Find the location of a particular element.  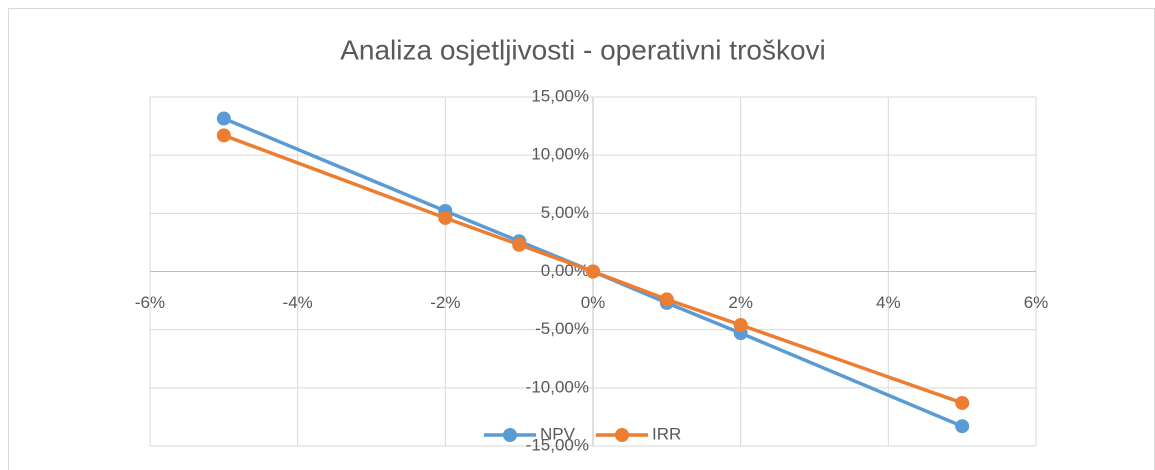

y-tick-label: 15,00% is located at coordinates (560, 95).